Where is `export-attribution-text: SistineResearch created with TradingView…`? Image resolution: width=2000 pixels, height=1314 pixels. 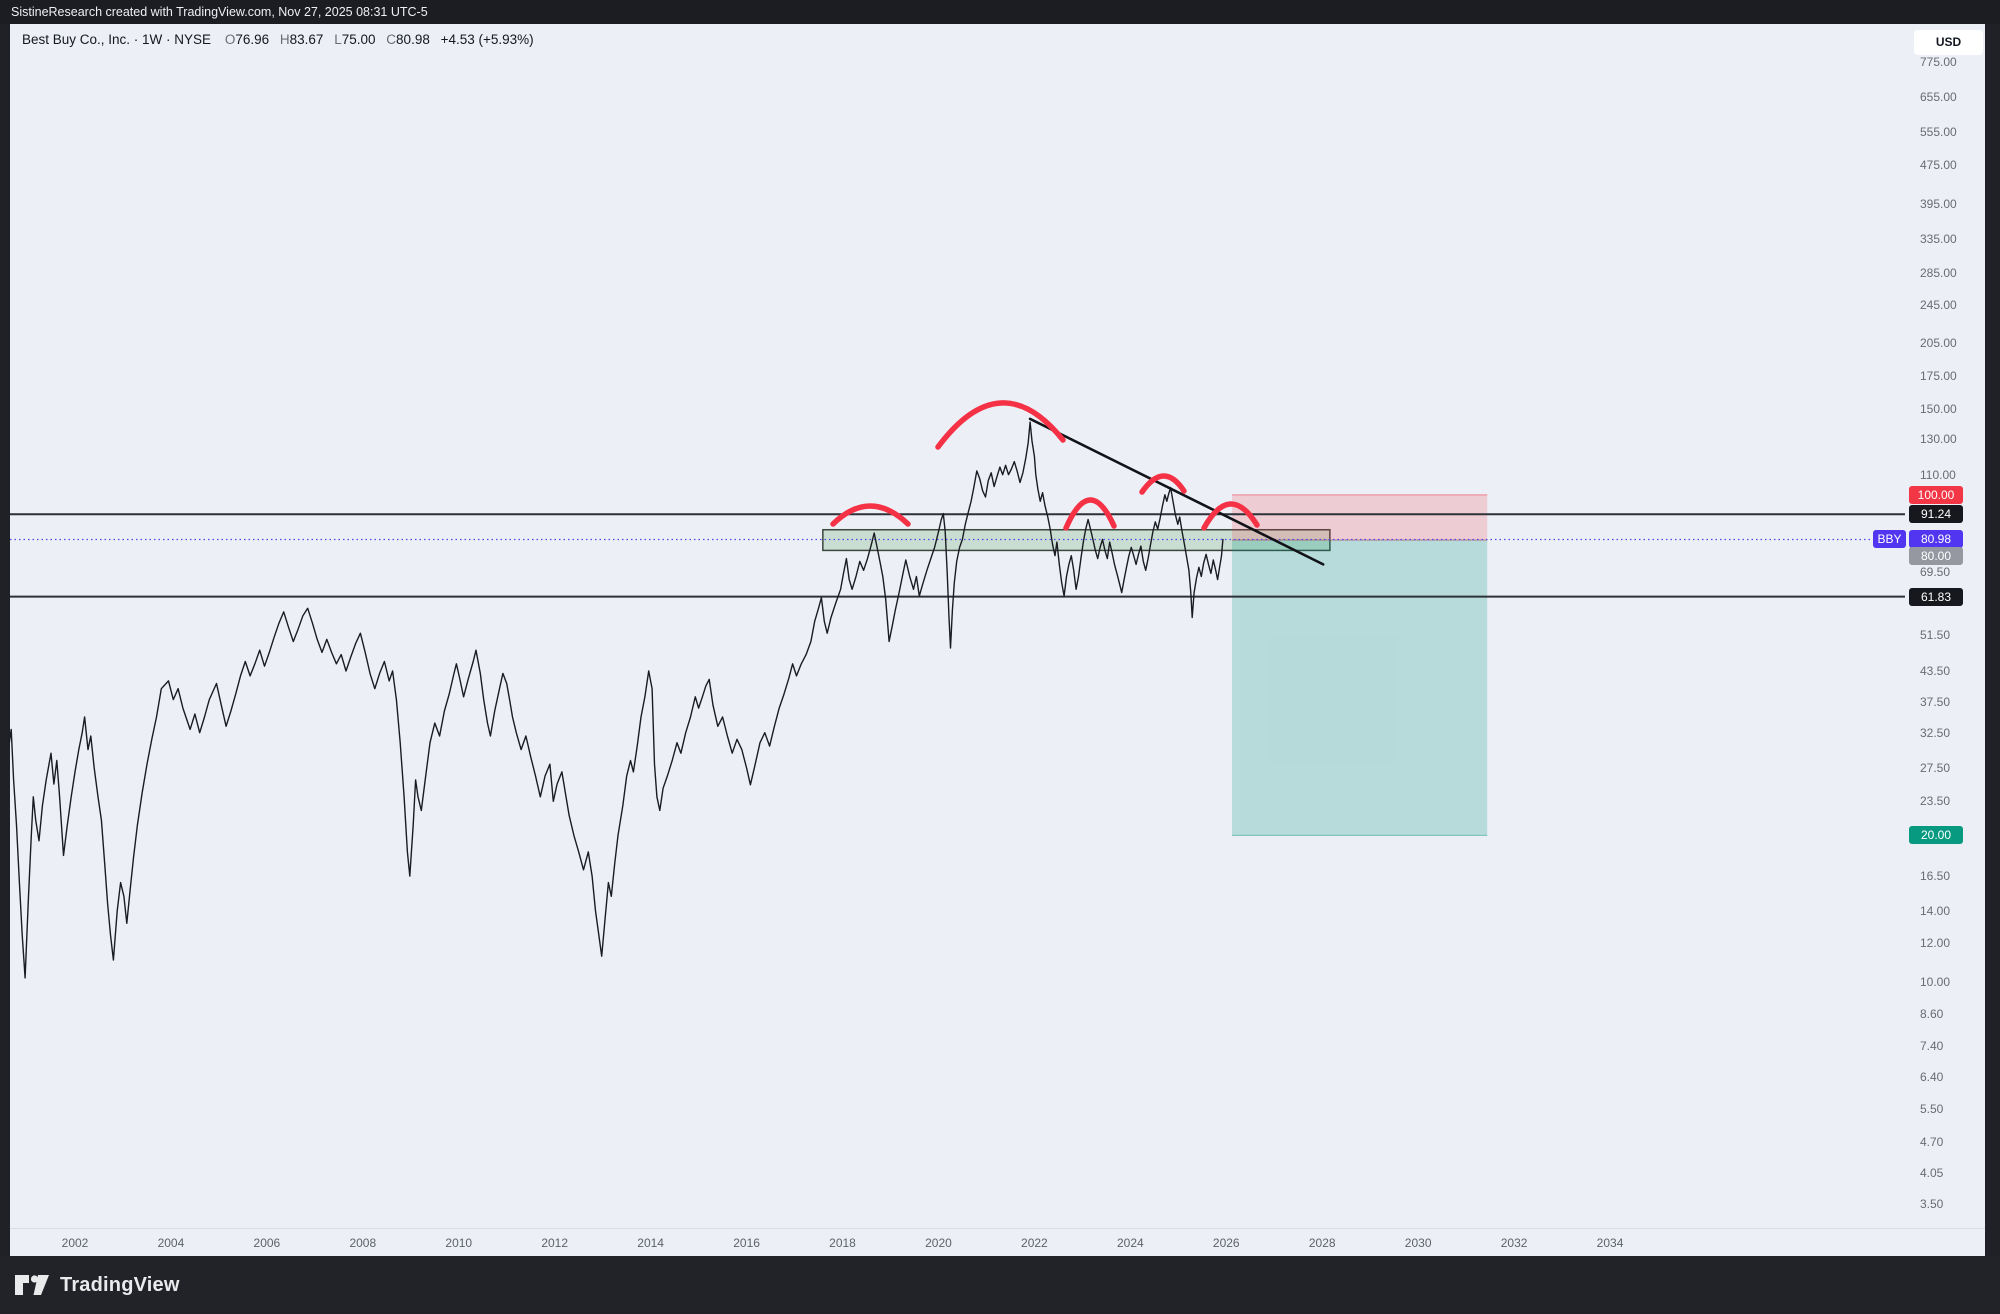
export-attribution-text: SistineResearch created with TradingView… is located at coordinates (219, 12).